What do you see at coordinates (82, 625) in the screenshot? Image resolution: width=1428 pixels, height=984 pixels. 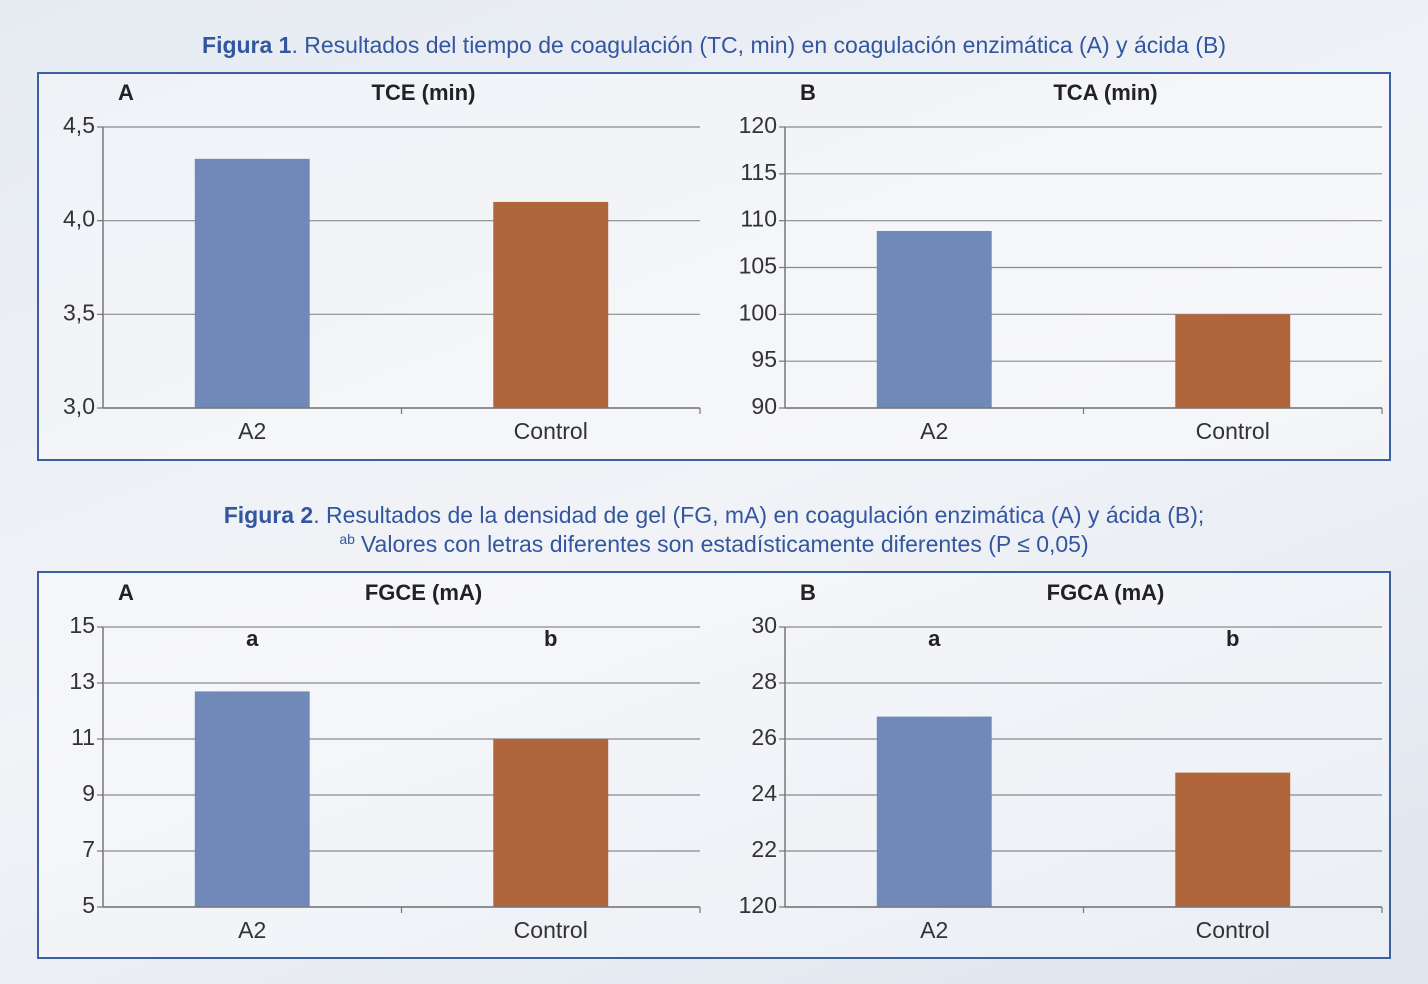 I see `y-tick-label: 15` at bounding box center [82, 625].